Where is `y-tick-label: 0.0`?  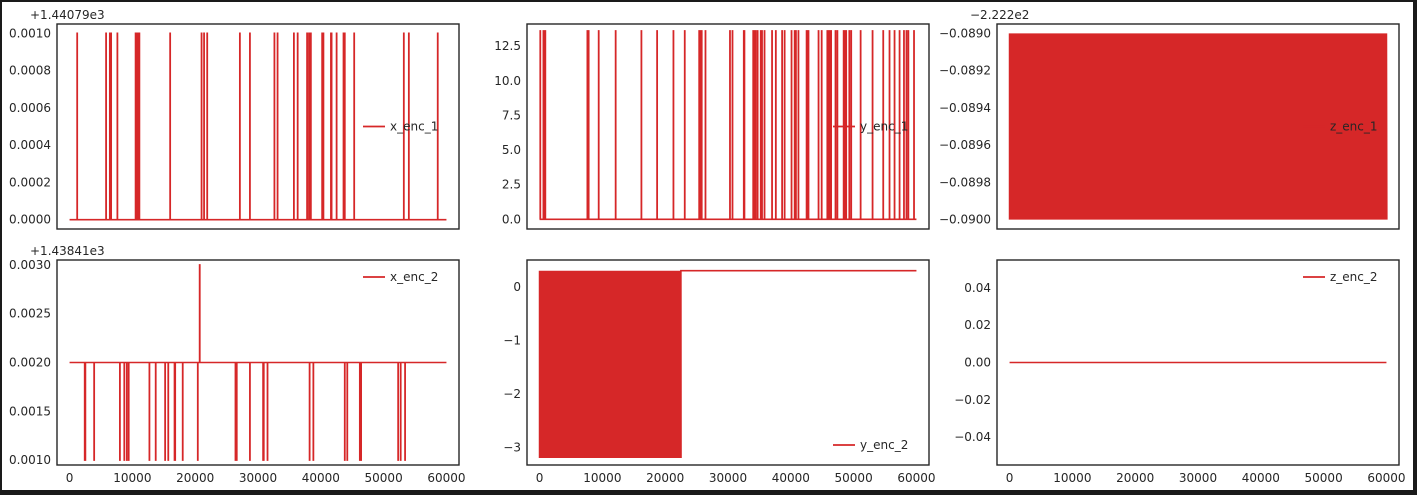 y-tick-label: 0.0 is located at coordinates (511, 219).